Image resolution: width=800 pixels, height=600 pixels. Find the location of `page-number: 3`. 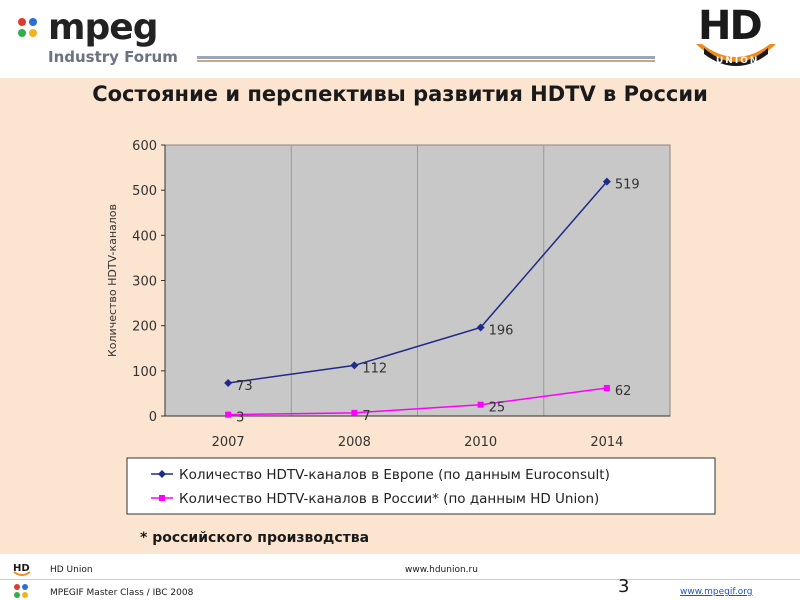

page-number: 3 is located at coordinates (624, 586).